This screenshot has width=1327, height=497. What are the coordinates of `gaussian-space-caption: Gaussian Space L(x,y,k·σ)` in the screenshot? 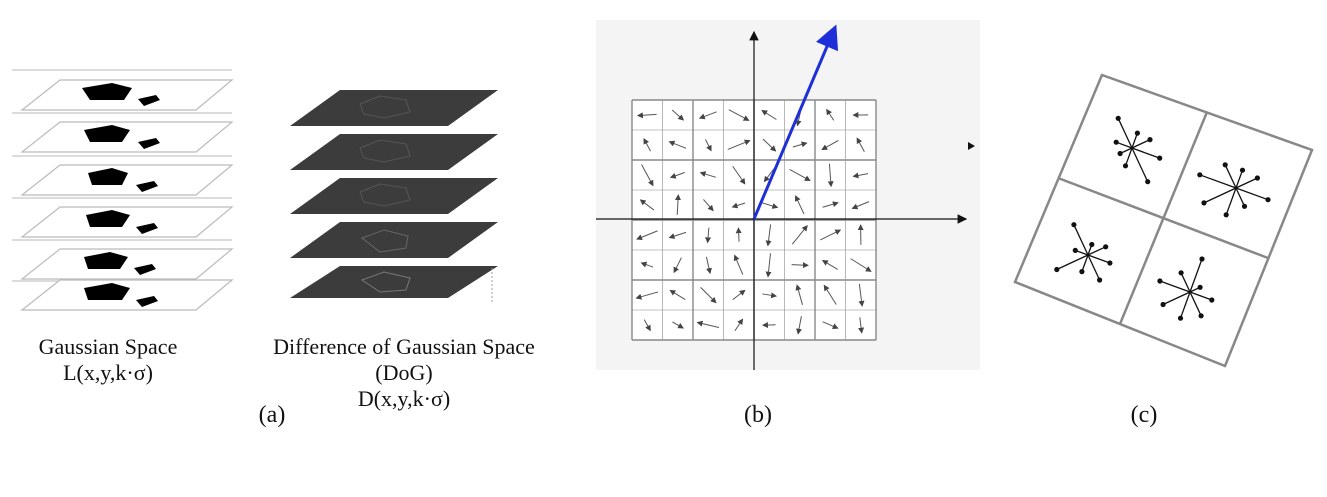 It's located at (108, 360).